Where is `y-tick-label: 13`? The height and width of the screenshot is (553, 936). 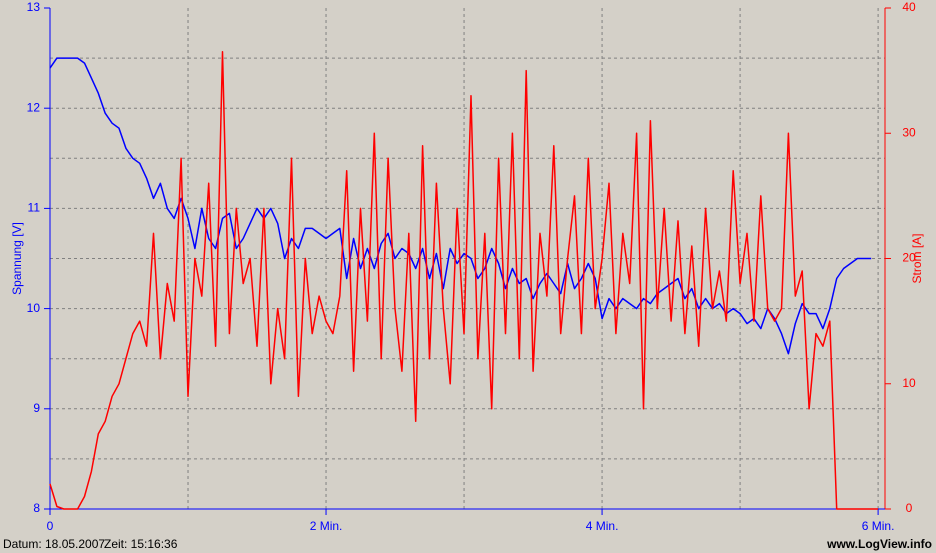
y-tick-label: 13 is located at coordinates (34, 7).